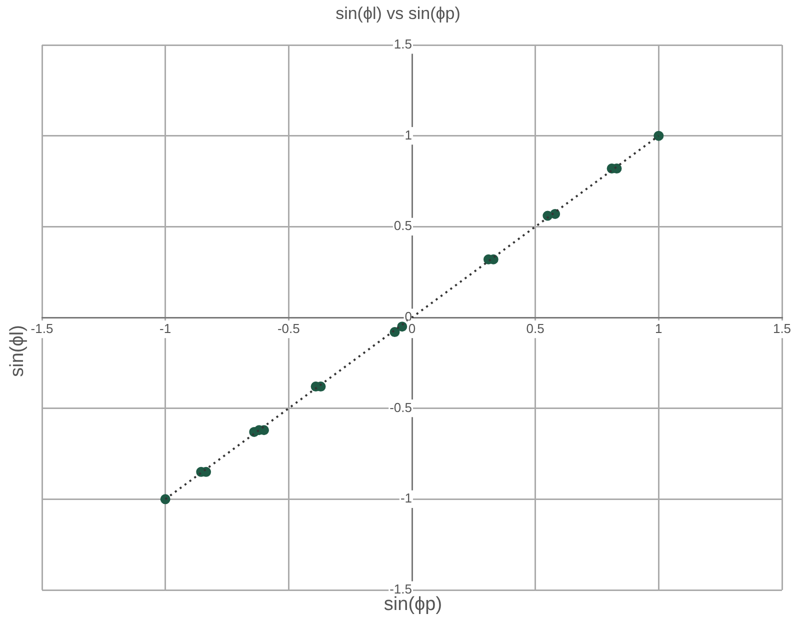  Describe the element at coordinates (413, 605) in the screenshot. I see `x-axis-title: sin(ϕp)` at that location.